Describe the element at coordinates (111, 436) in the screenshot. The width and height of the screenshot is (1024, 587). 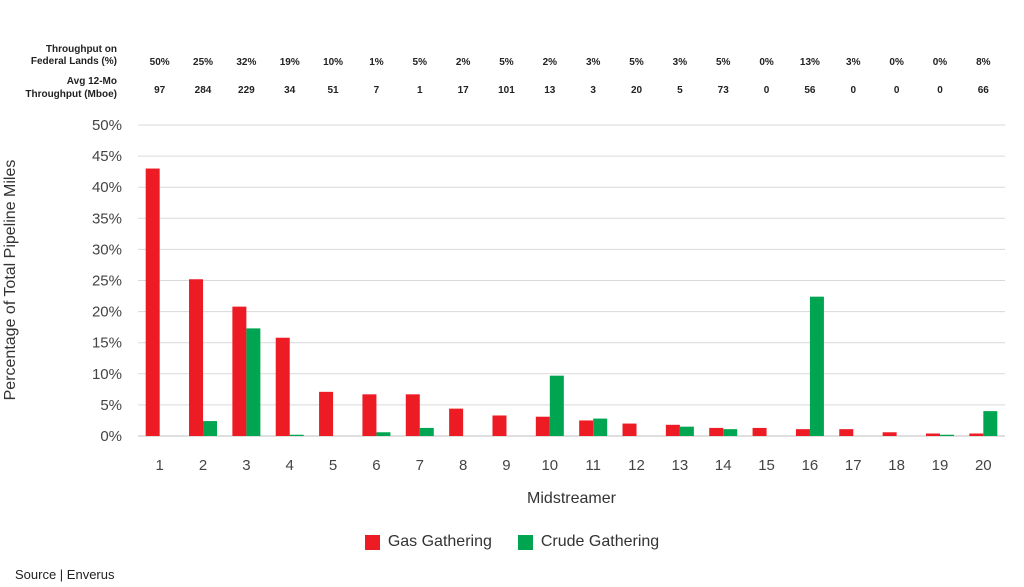
I see `y-tick-label: 0%` at that location.